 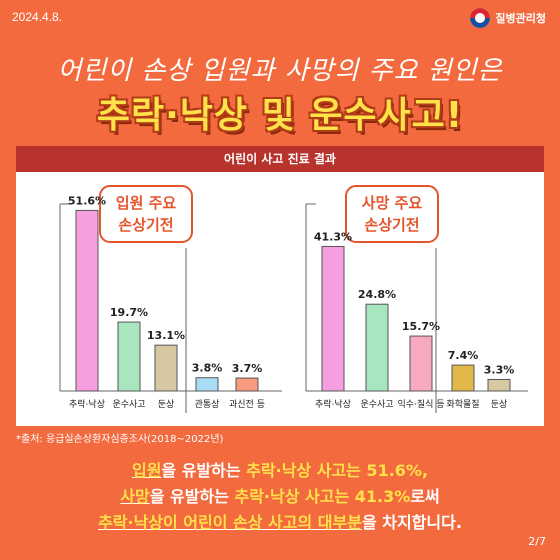 What do you see at coordinates (207, 368) in the screenshot?
I see `data-label: 3.8%` at bounding box center [207, 368].